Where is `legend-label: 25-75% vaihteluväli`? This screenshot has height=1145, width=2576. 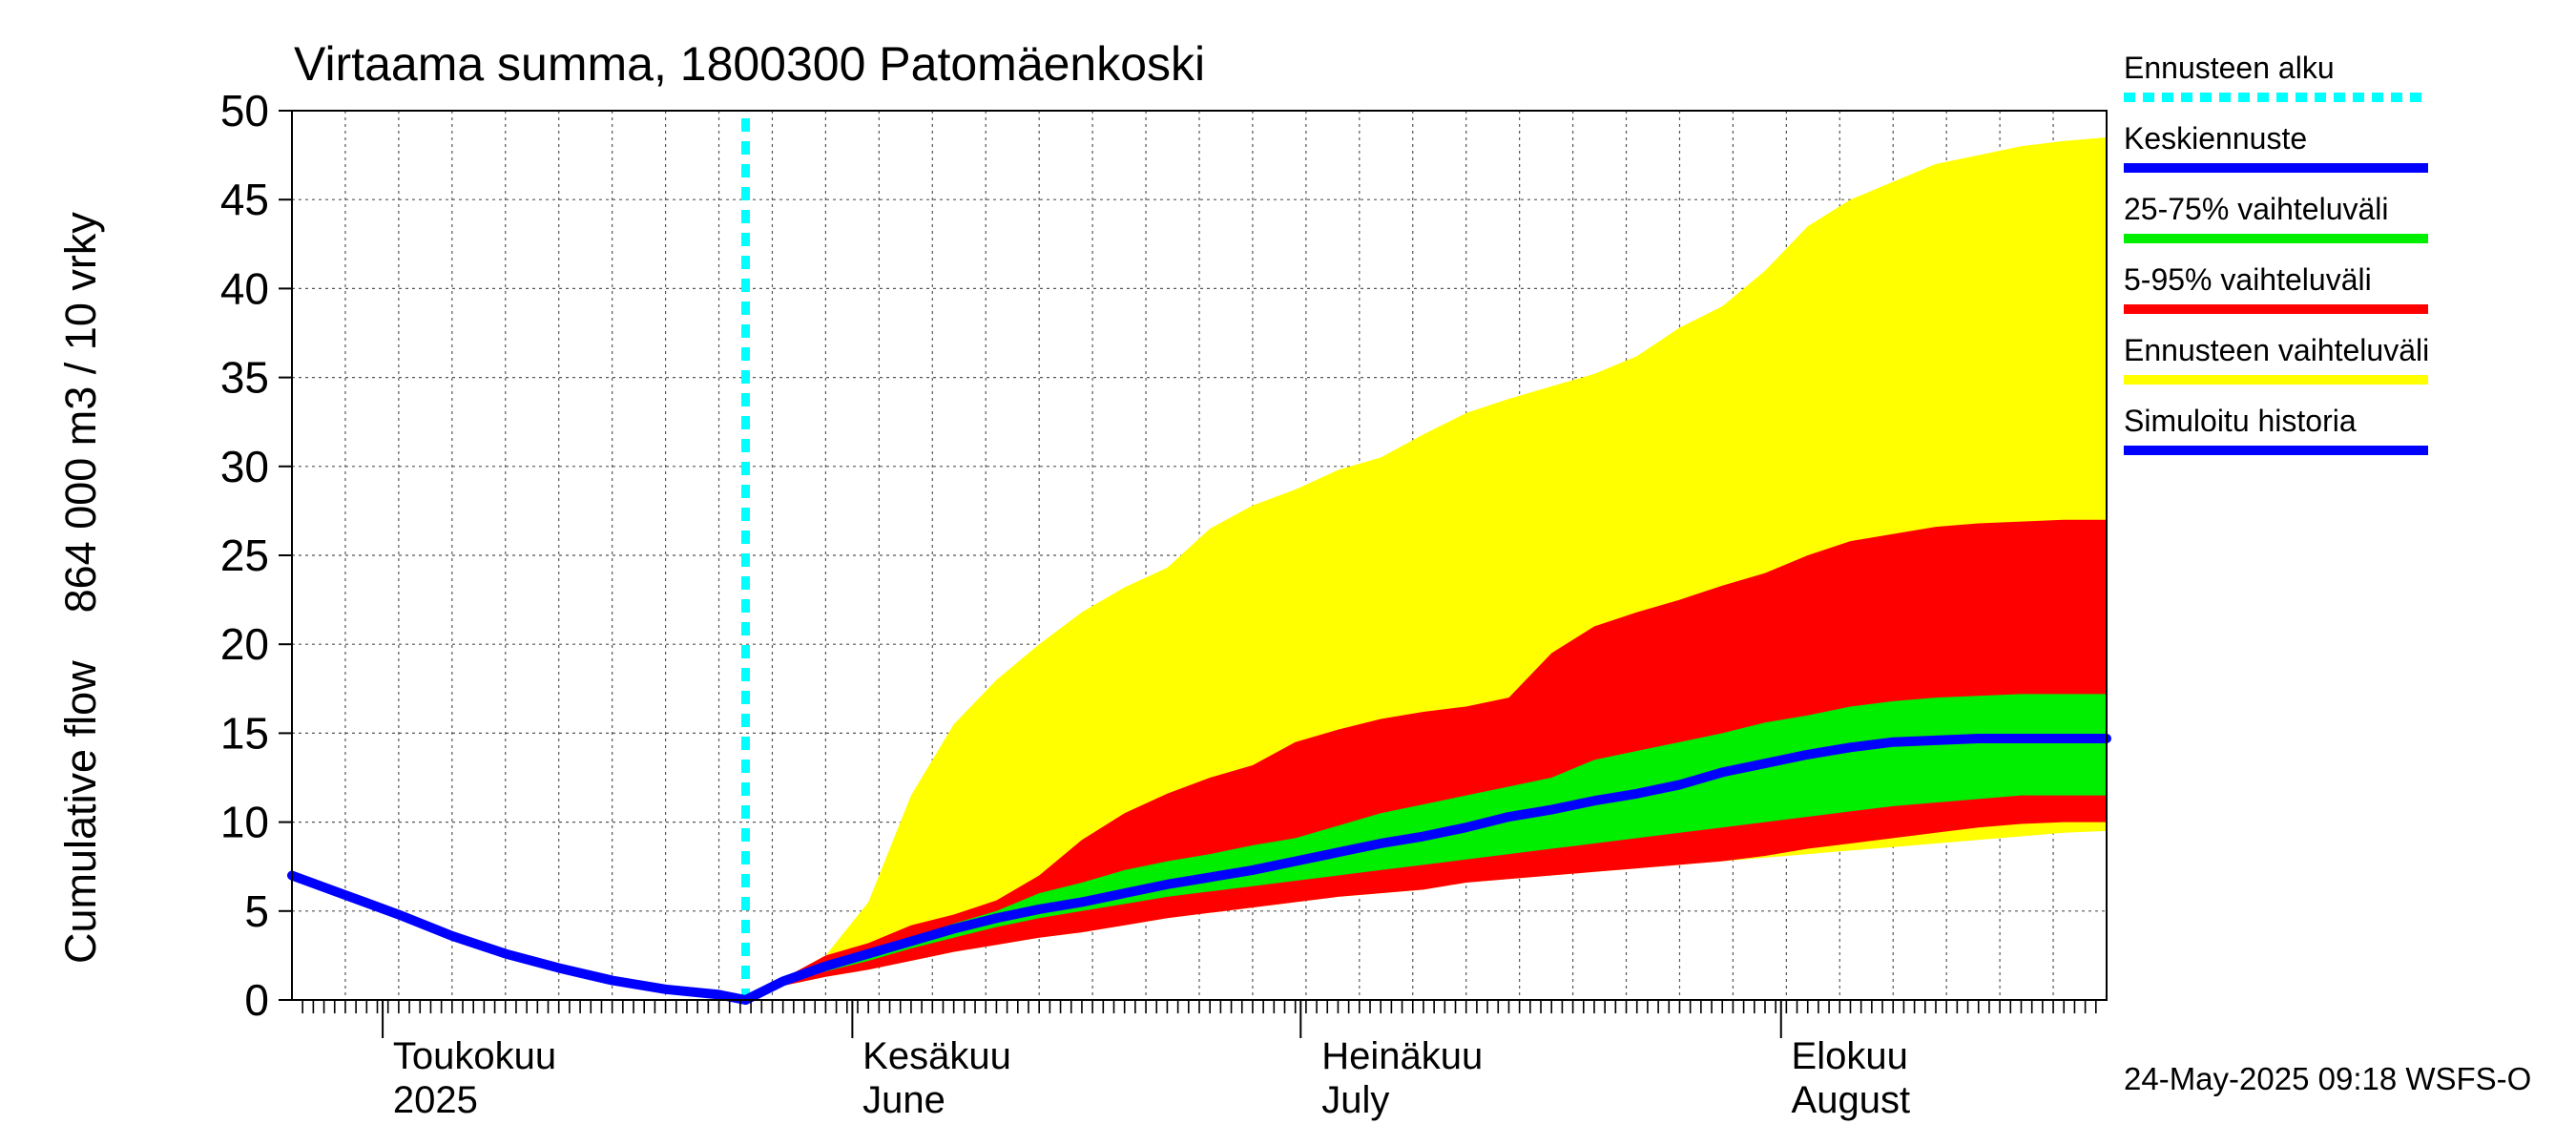
legend-label: 25-75% vaihteluväli is located at coordinates (2256, 209).